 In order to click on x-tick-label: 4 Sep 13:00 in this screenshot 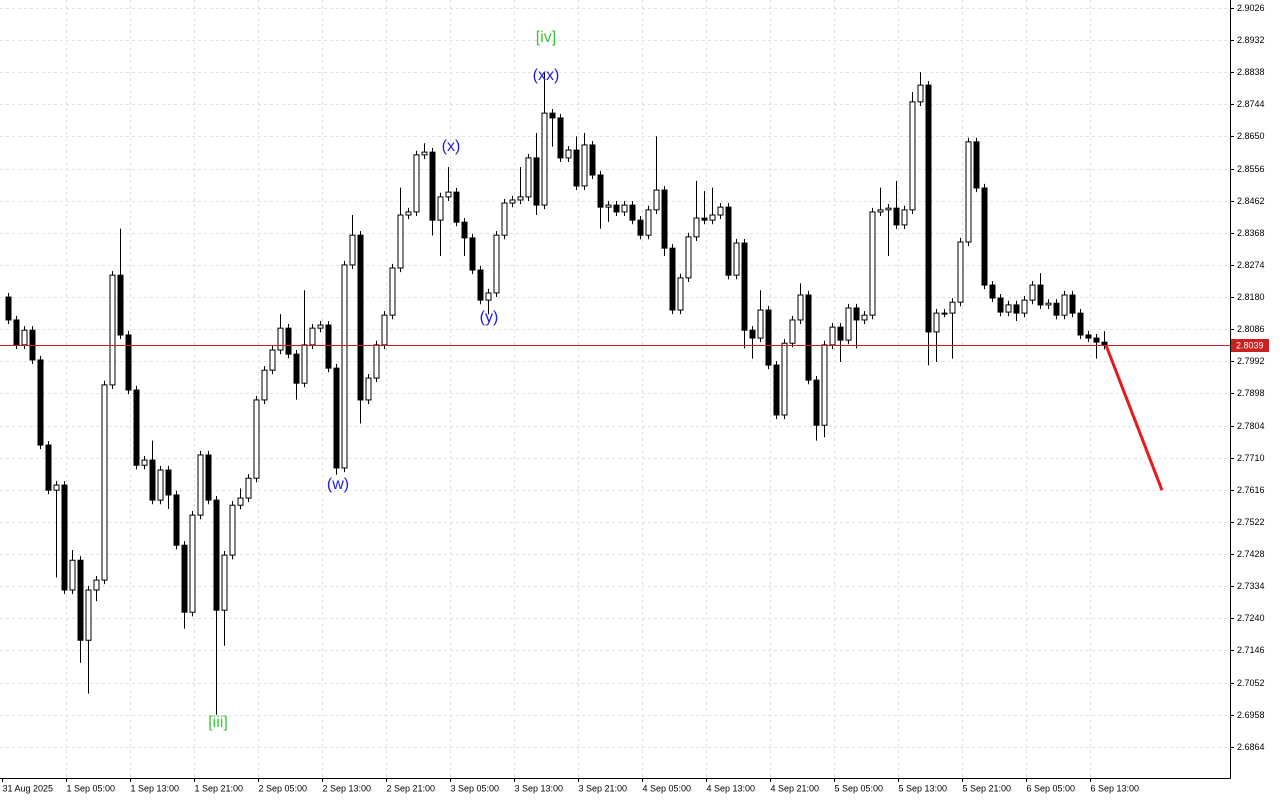, I will do `click(731, 788)`.